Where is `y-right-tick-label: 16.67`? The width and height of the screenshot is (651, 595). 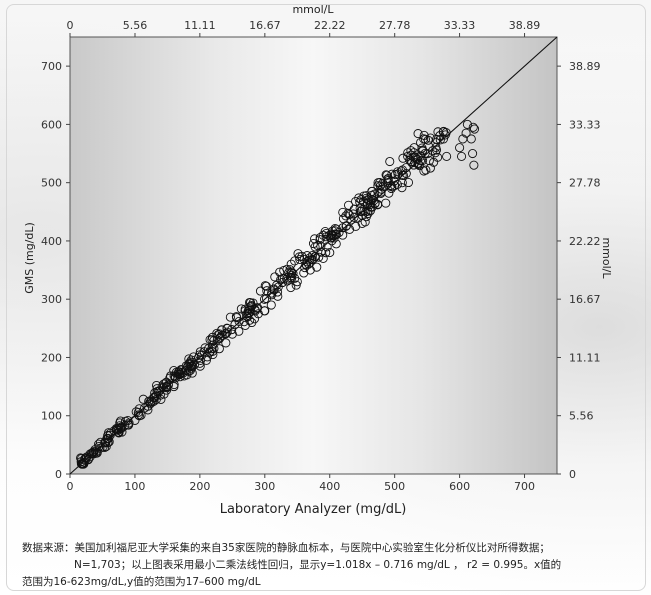 y-right-tick-label: 16.67 is located at coordinates (585, 299).